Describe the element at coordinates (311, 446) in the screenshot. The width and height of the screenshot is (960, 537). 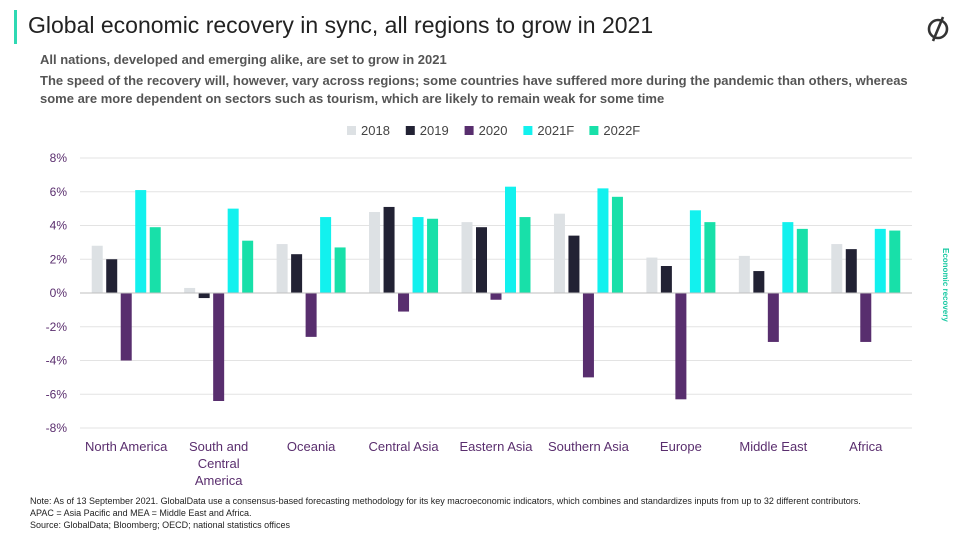
I see `x-category-label: Oceania` at that location.